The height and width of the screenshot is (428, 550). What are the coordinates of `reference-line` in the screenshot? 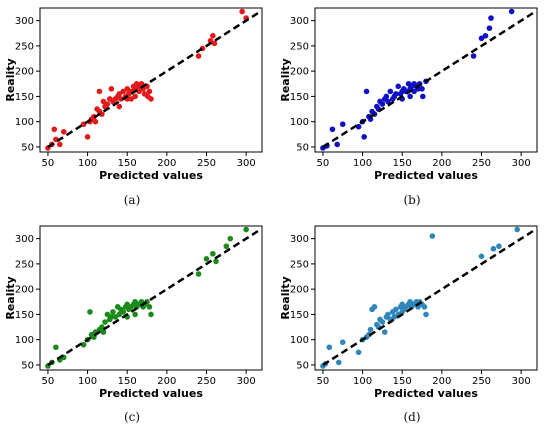 It's located at (428, 80).